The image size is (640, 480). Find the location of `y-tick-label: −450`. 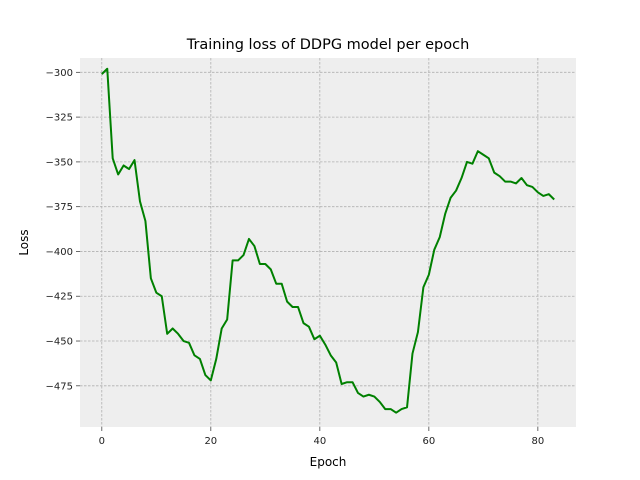

y-tick-label: −450 is located at coordinates (59, 342).